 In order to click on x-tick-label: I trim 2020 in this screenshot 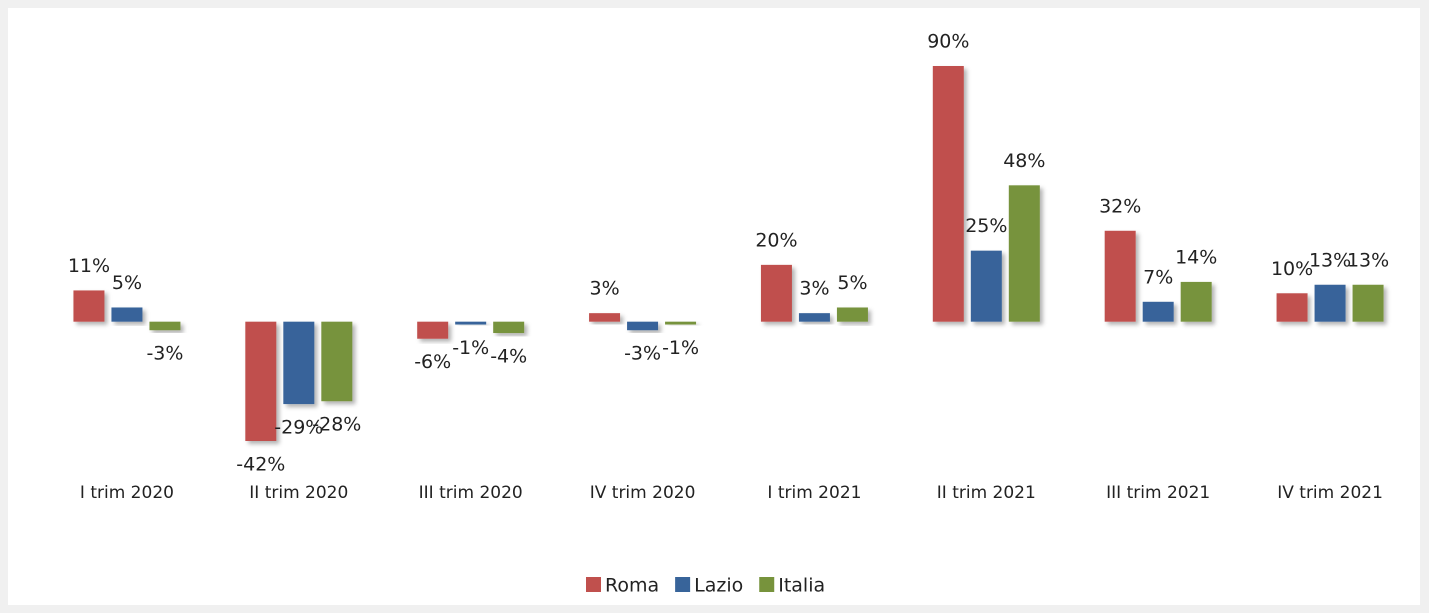, I will do `click(127, 493)`.